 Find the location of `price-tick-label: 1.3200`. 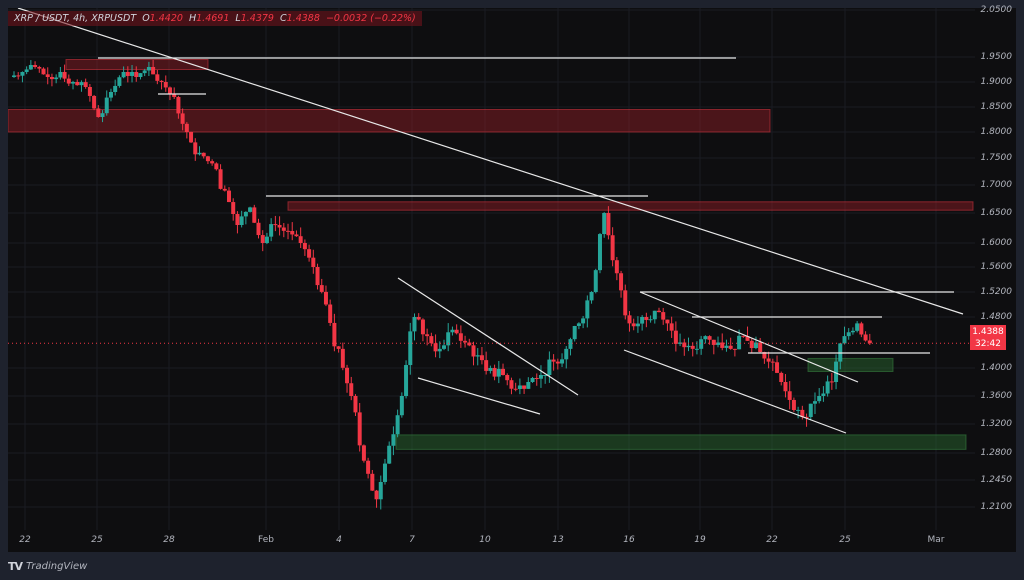

price-tick-label: 1.3200 is located at coordinates (996, 424).